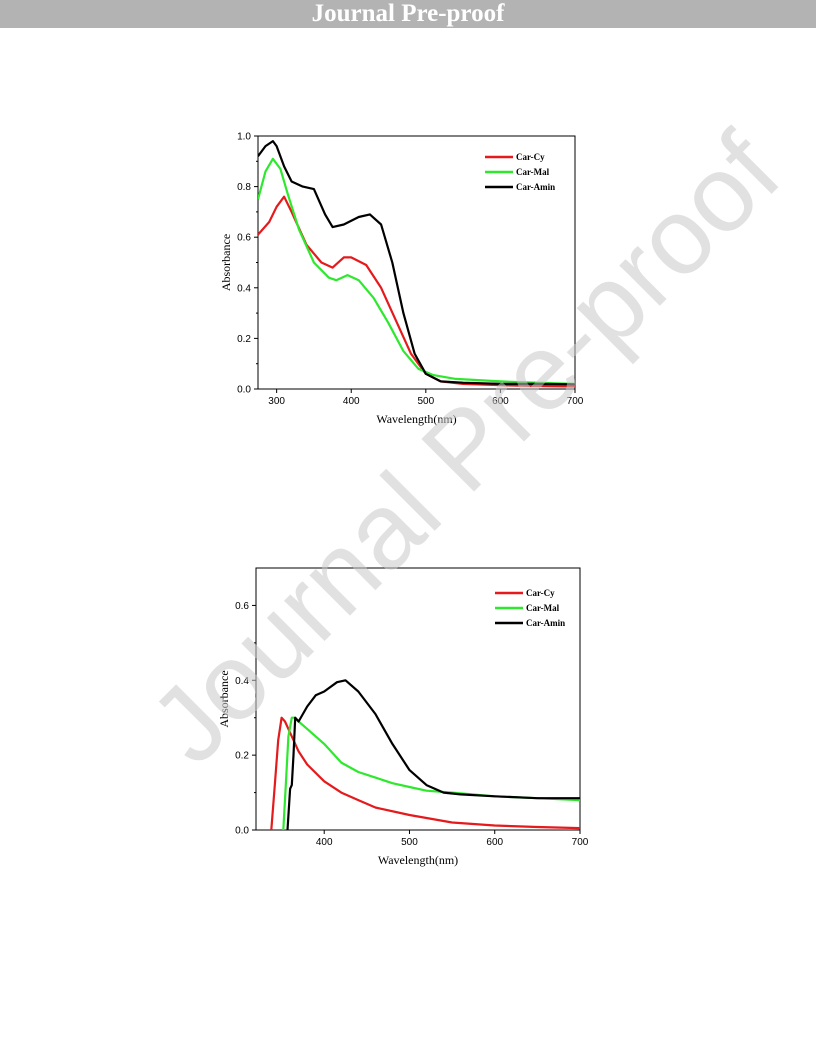 This screenshot has width=816, height=1056. I want to click on chart1-y-tick-label: 0.2, so click(244, 339).